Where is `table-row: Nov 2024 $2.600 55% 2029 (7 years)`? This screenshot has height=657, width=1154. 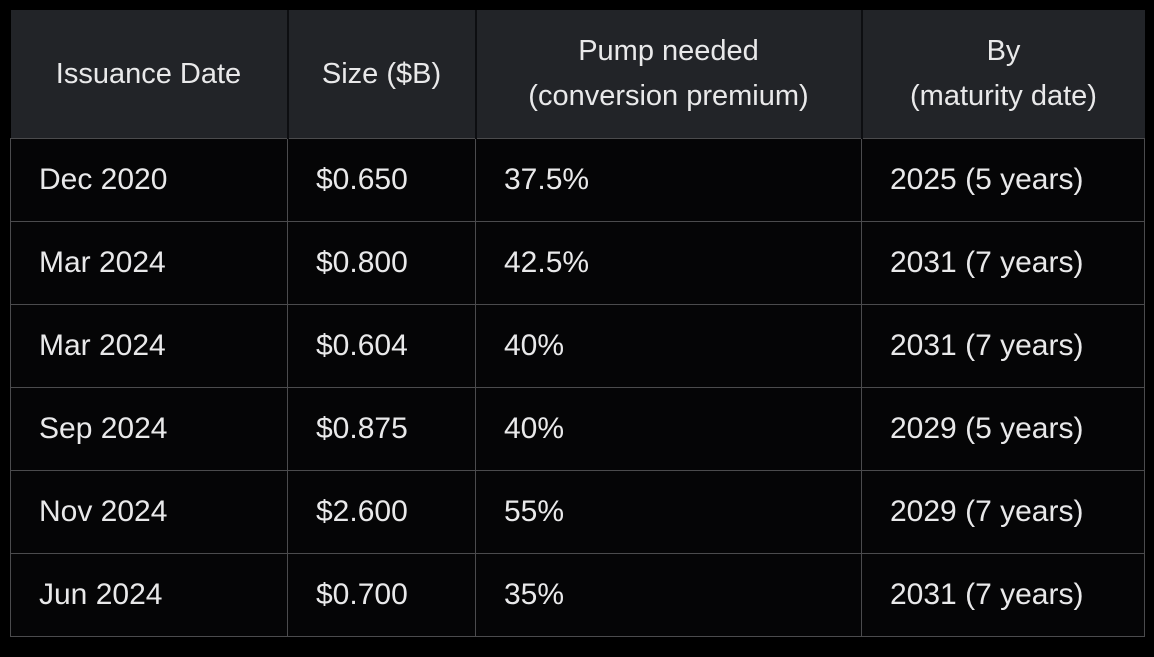 table-row: Nov 2024 $2.600 55% 2029 (7 years) is located at coordinates (577, 512).